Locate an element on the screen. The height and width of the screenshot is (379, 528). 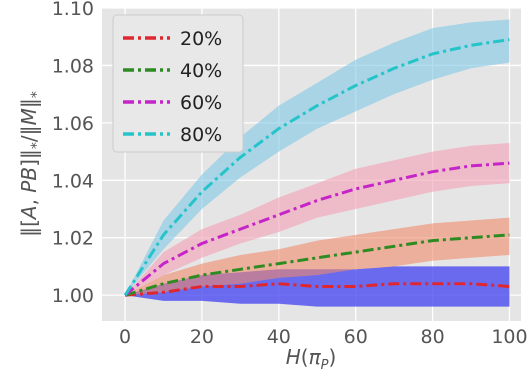
y-tick-label: 1.00 is located at coordinates (73, 296).